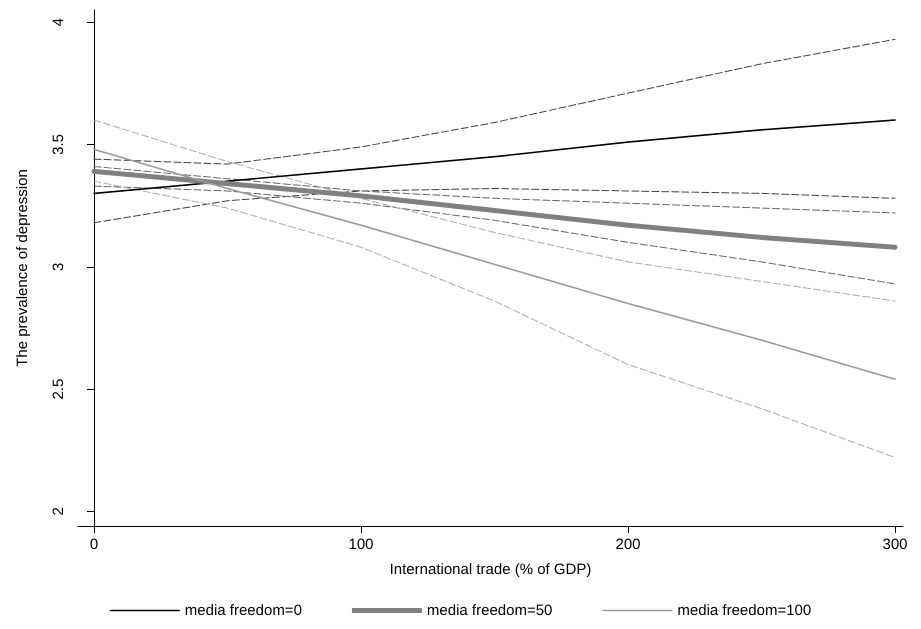 The width and height of the screenshot is (921, 629). I want to click on legend-label: media freedom=0, so click(243, 610).